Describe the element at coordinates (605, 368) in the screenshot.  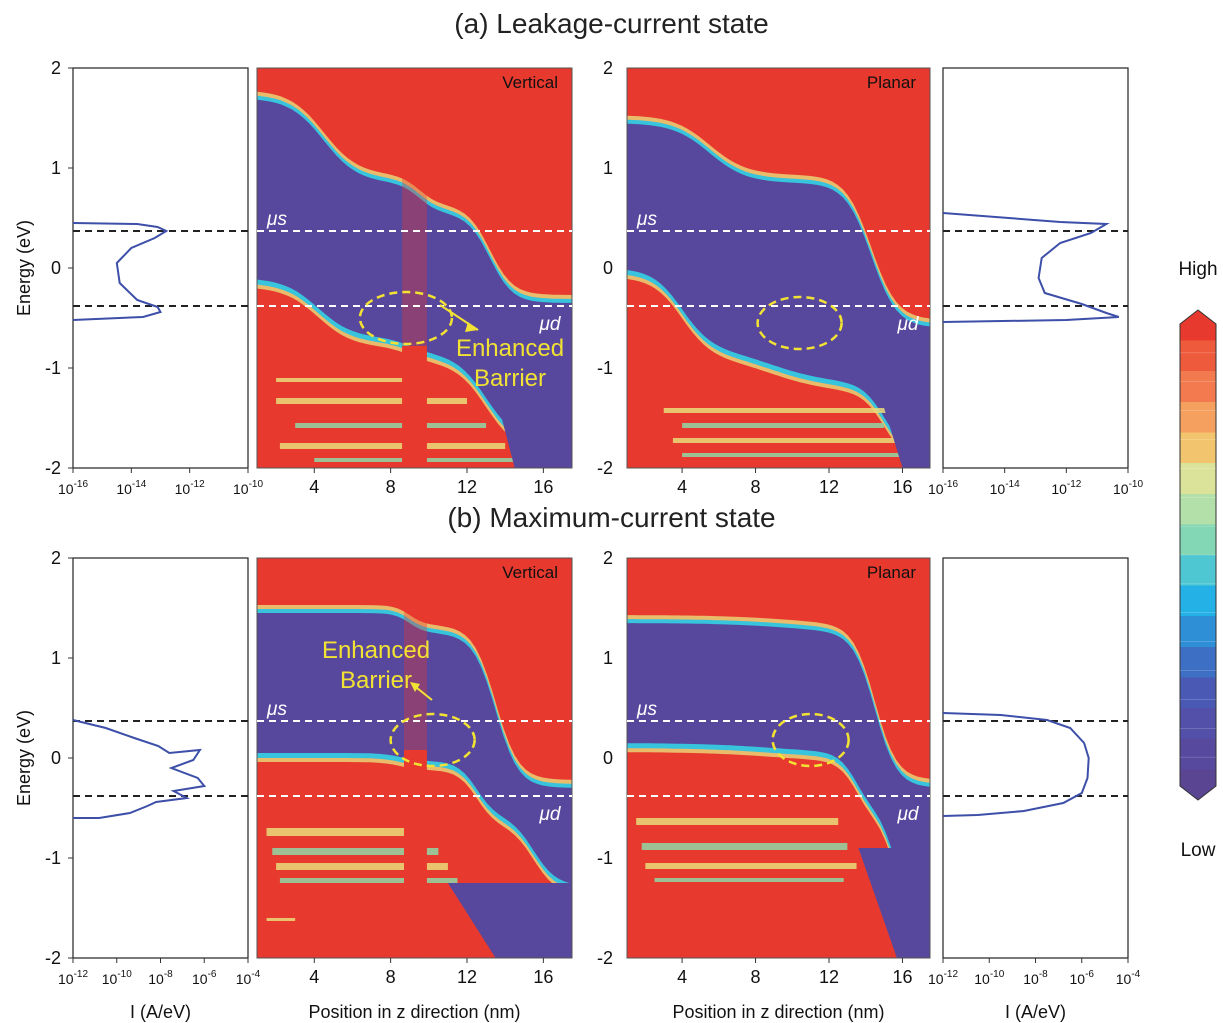
I see `a-planar-y-tick-label: -1` at that location.